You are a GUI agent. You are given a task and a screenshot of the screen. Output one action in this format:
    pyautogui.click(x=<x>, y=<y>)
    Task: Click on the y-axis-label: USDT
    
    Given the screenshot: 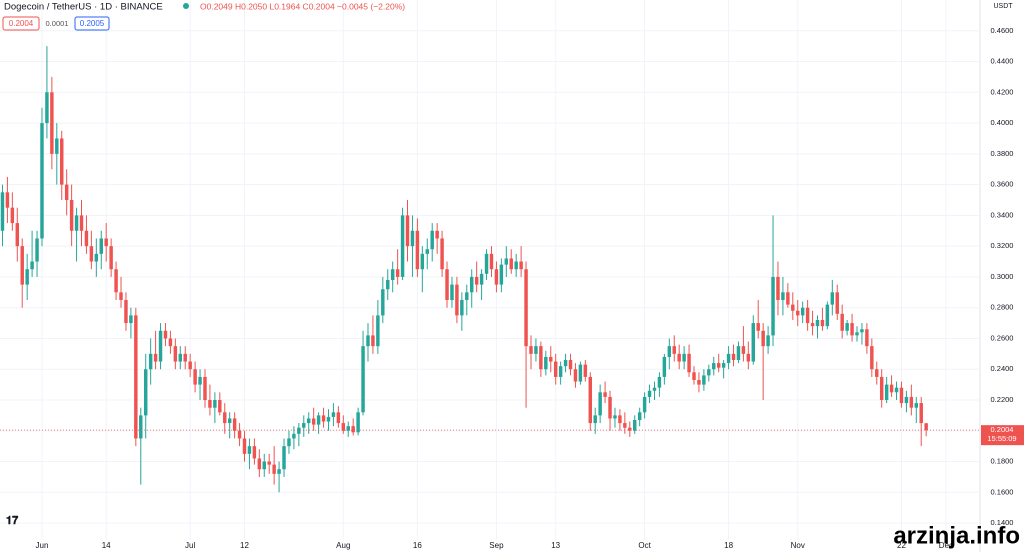 What is the action you would take?
    pyautogui.click(x=1003, y=6)
    